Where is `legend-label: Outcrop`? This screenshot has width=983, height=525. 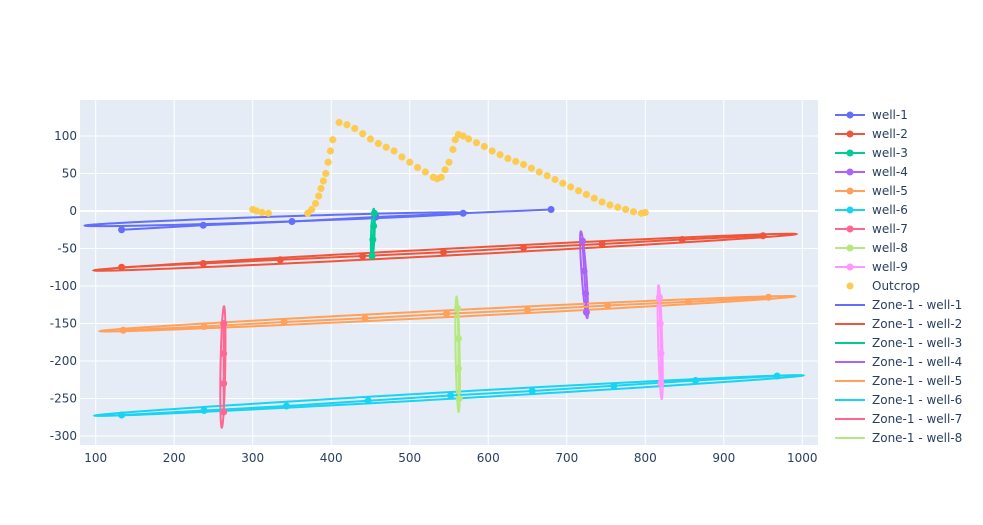 legend-label: Outcrop is located at coordinates (896, 286).